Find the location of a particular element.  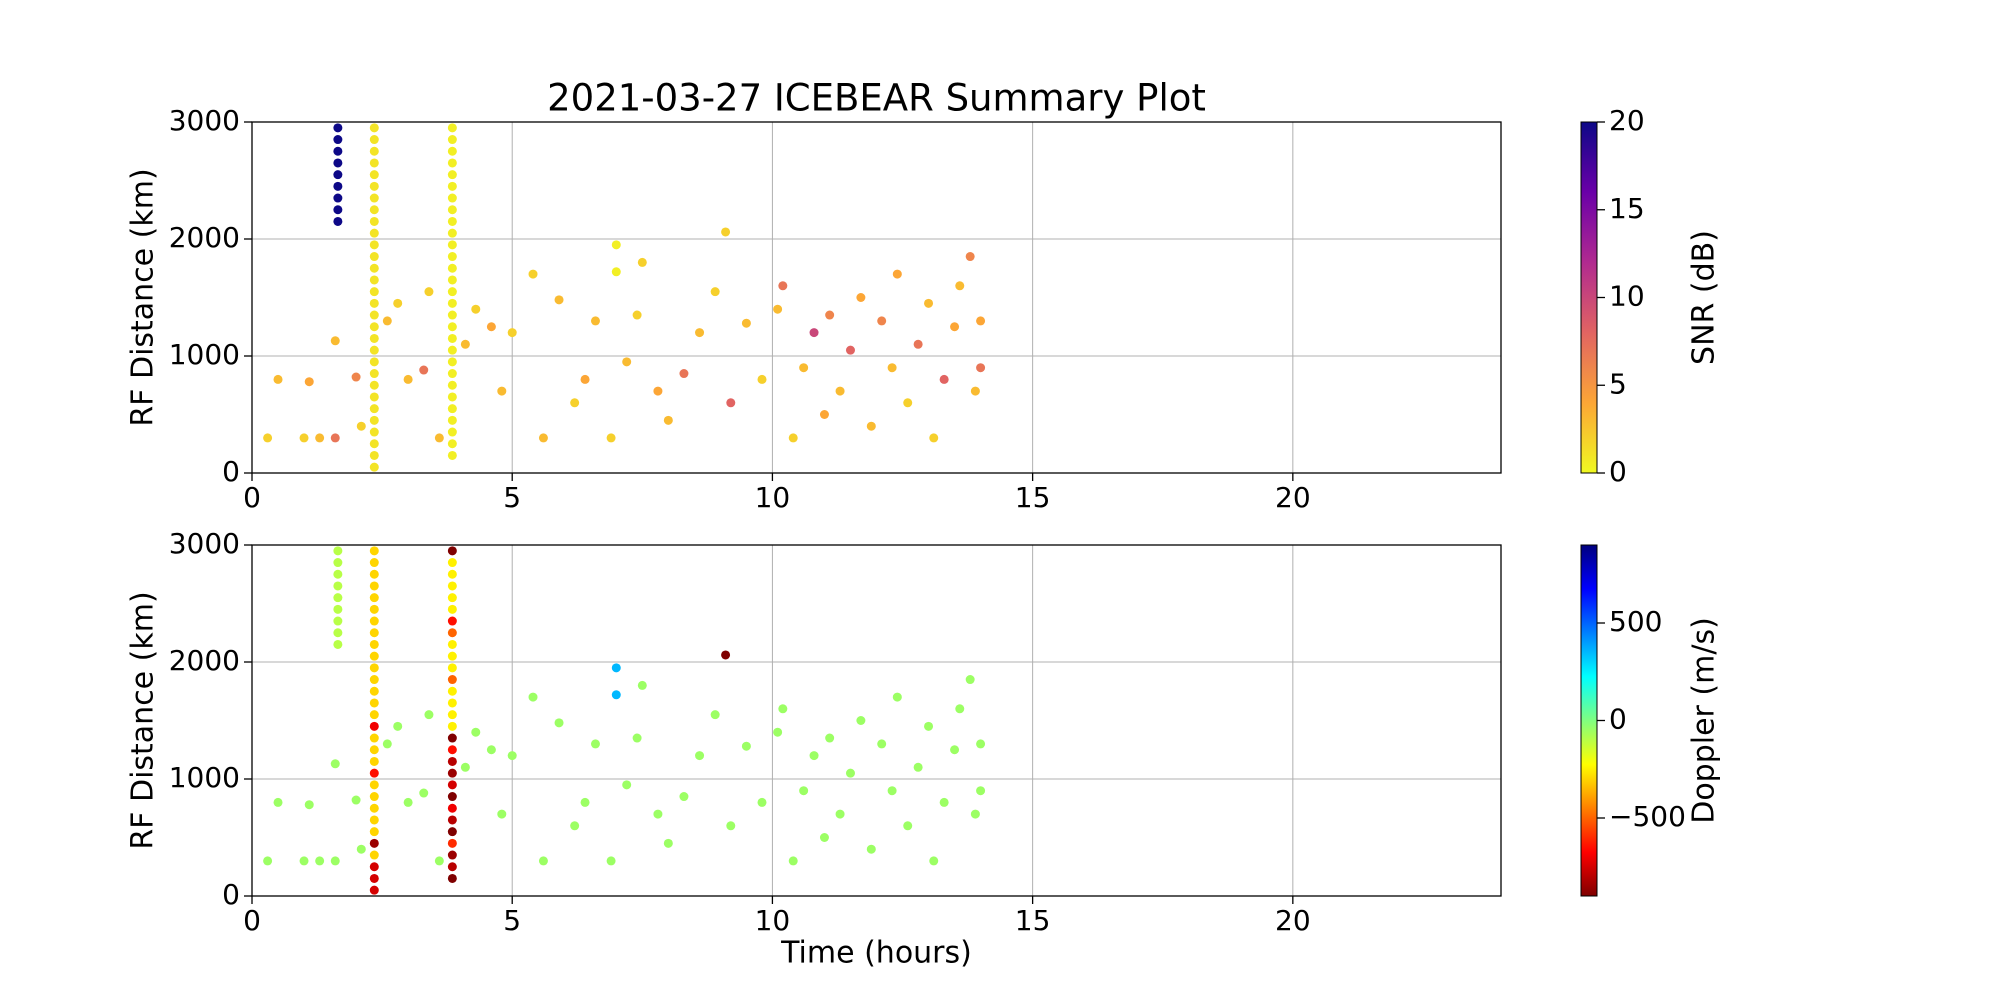

colorbar-tick-label: 5 is located at coordinates (1618, 383).